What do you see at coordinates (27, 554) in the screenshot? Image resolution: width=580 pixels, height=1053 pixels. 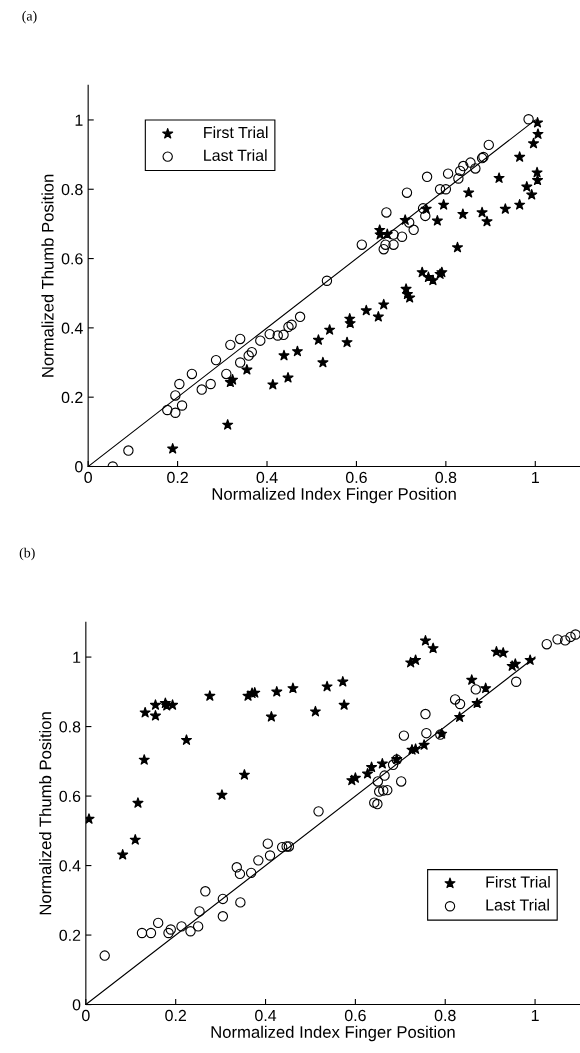 I see `chart-title: (b)` at bounding box center [27, 554].